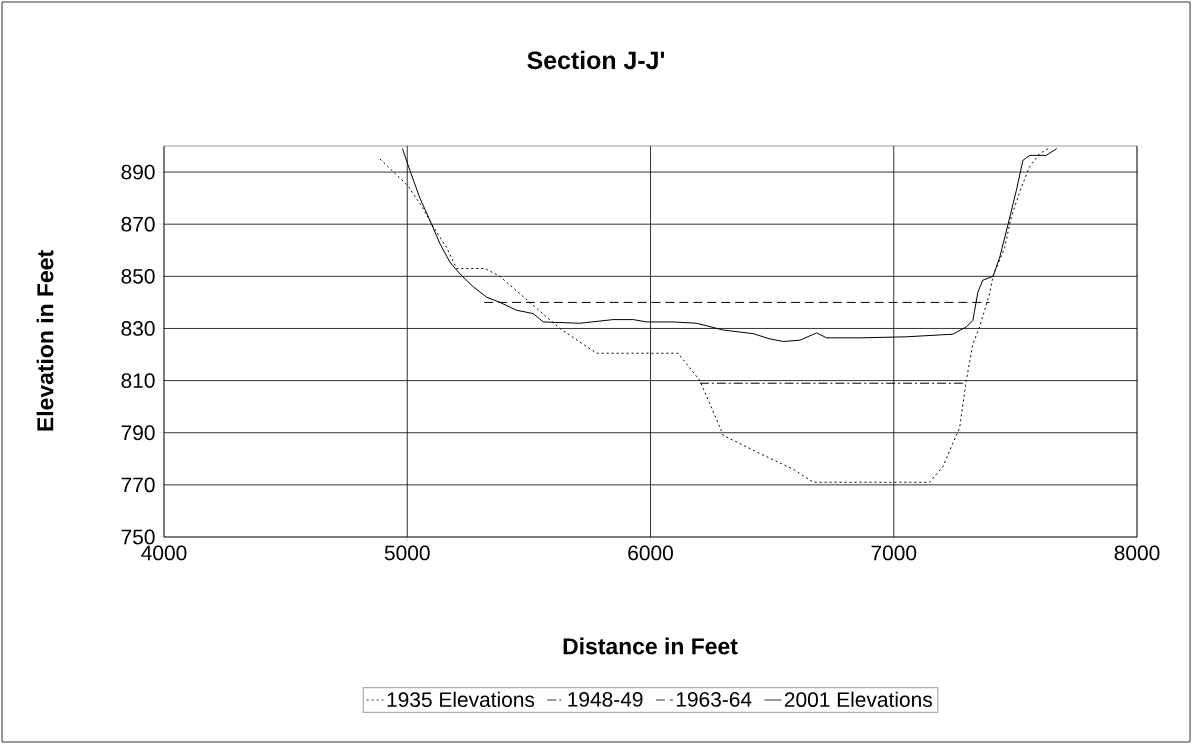 The image size is (1192, 744). Describe the element at coordinates (605, 699) in the screenshot. I see `legend-label: 1948-49` at that location.